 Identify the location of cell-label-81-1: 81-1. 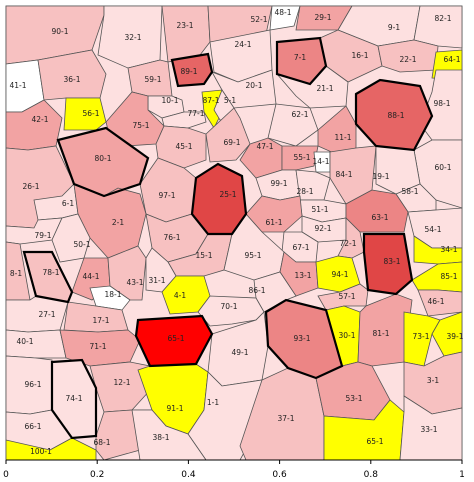
(380, 333).